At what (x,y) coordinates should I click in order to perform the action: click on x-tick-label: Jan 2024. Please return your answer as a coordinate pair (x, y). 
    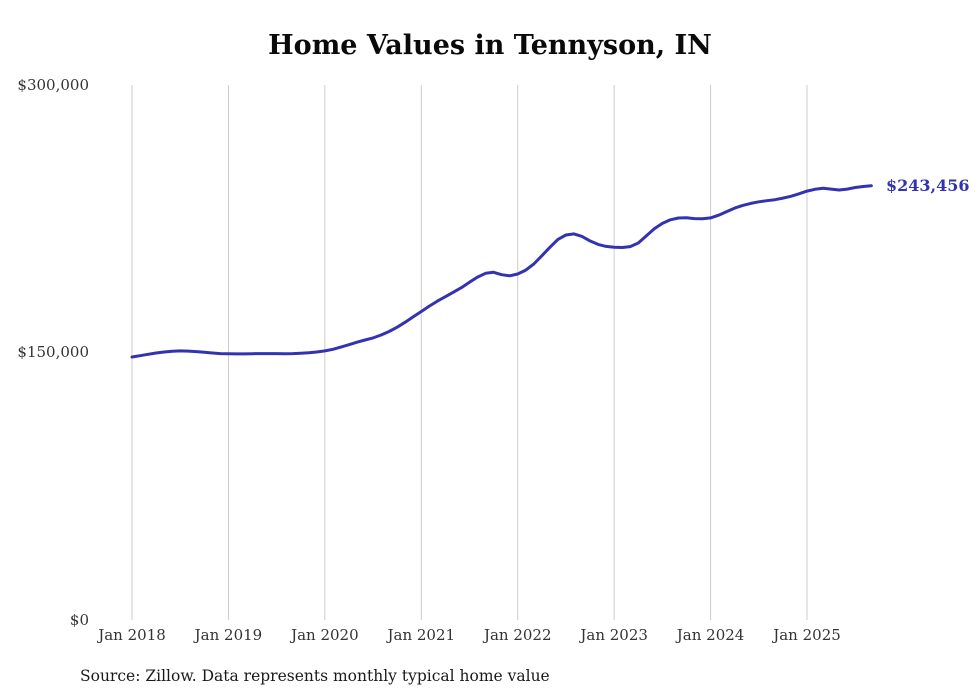
    Looking at the image, I should click on (710, 635).